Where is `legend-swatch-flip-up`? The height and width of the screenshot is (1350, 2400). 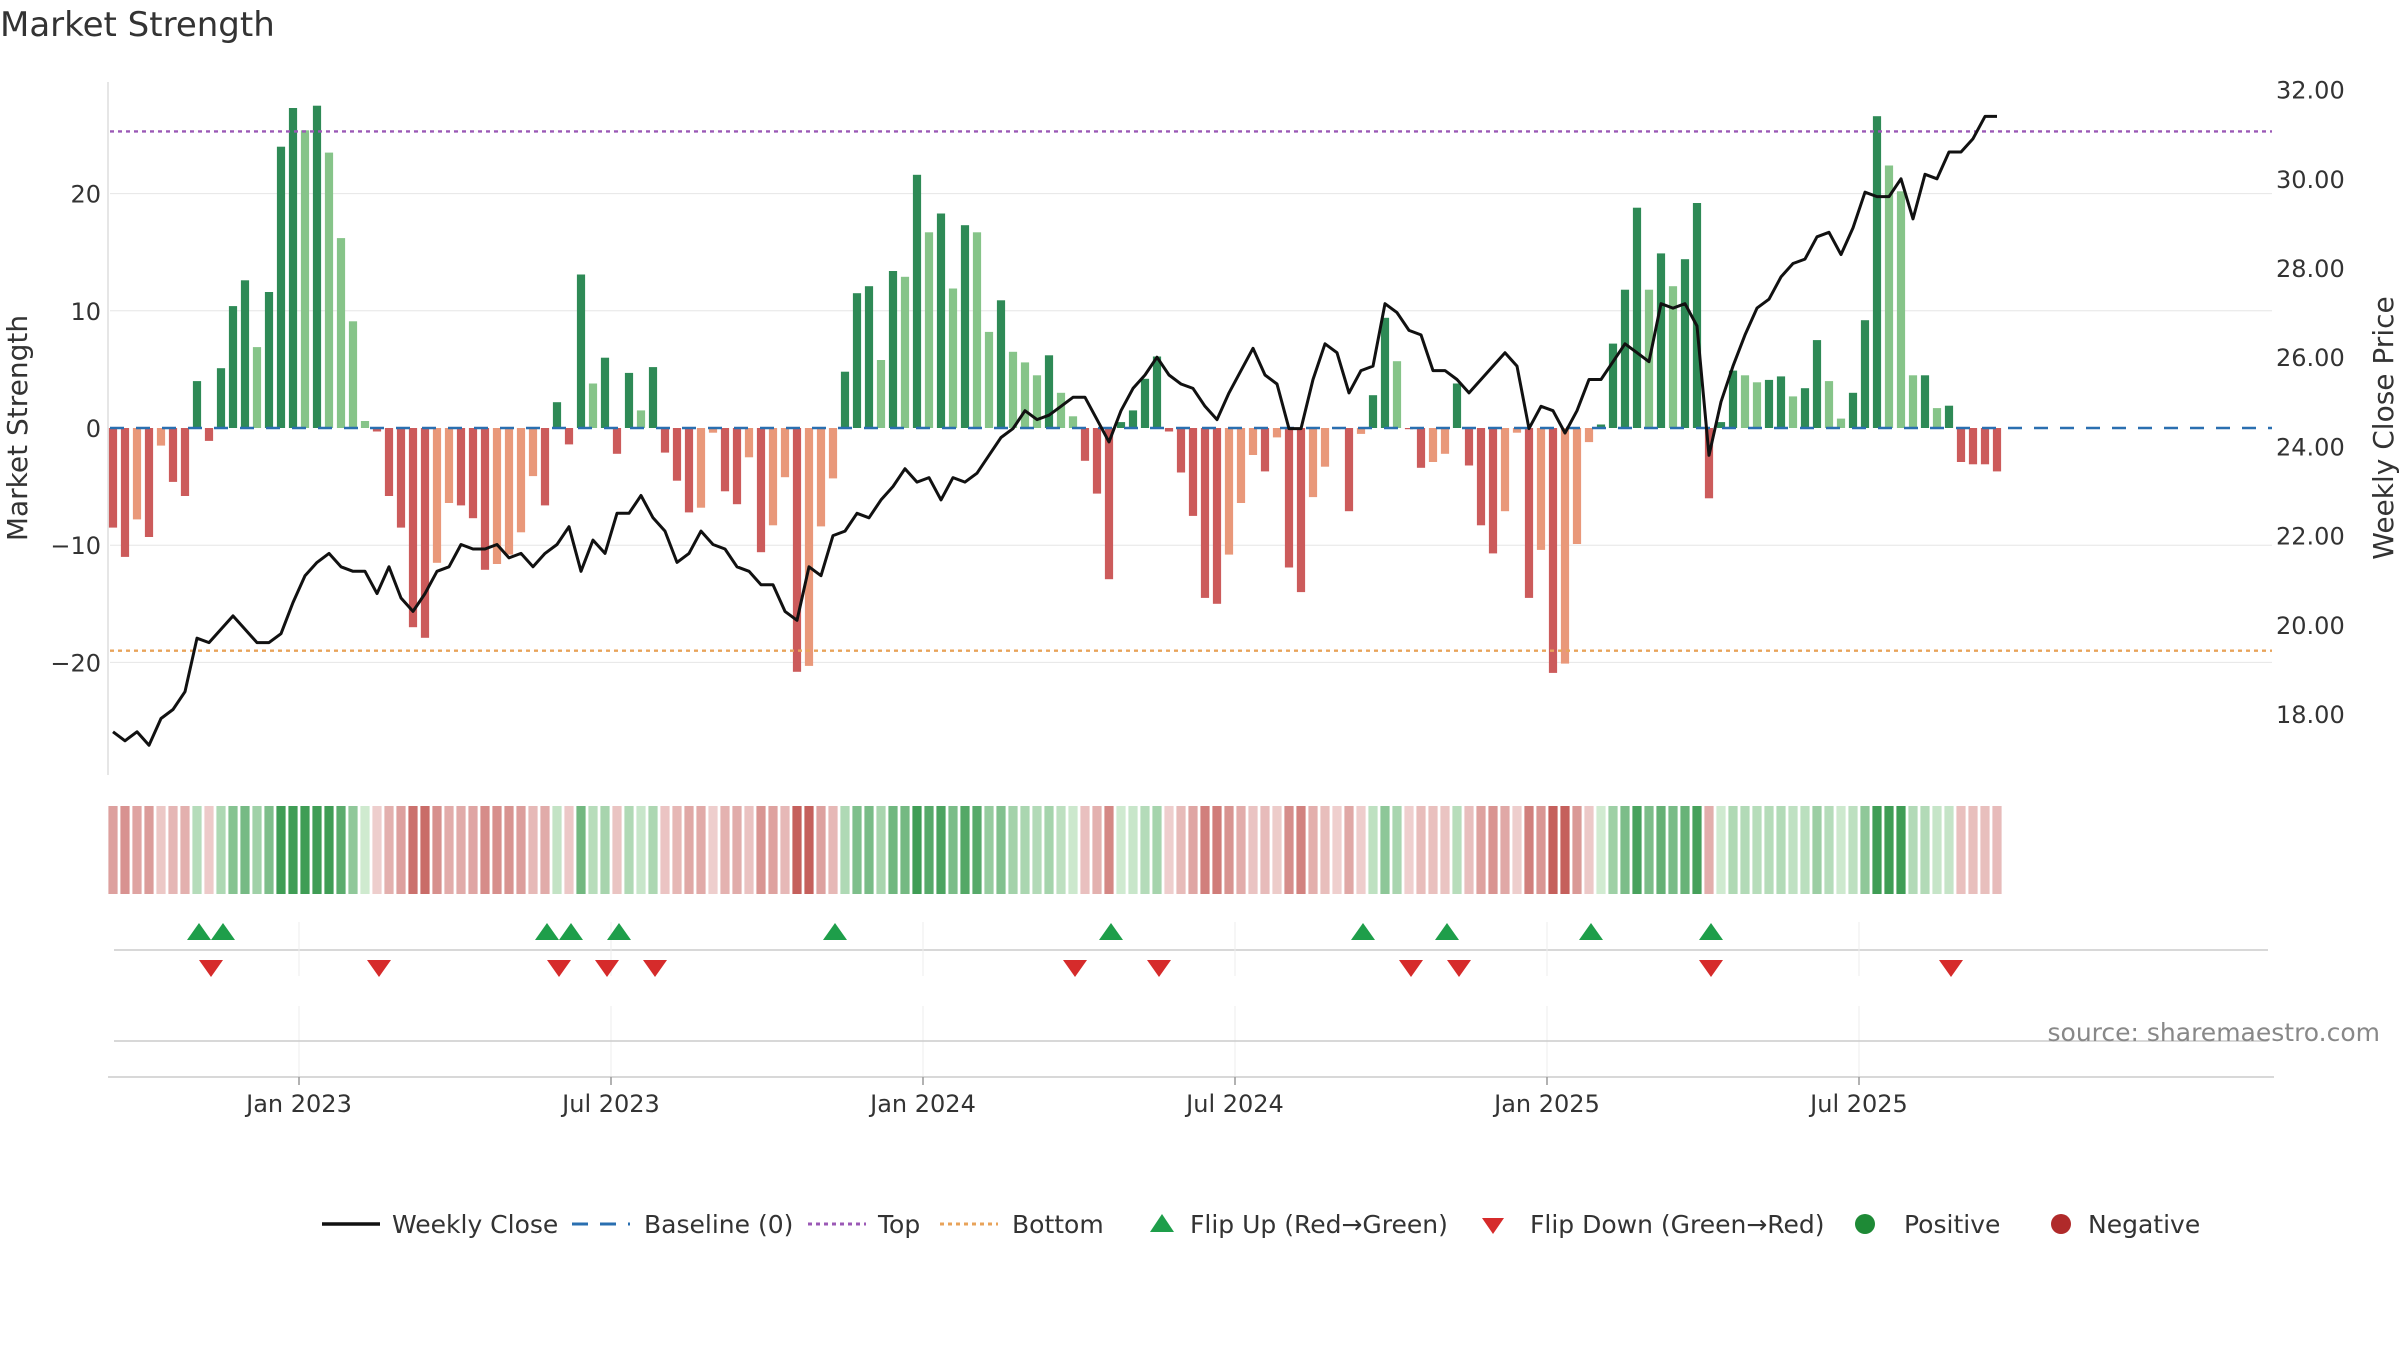 legend-swatch-flip-up is located at coordinates (1162, 1223).